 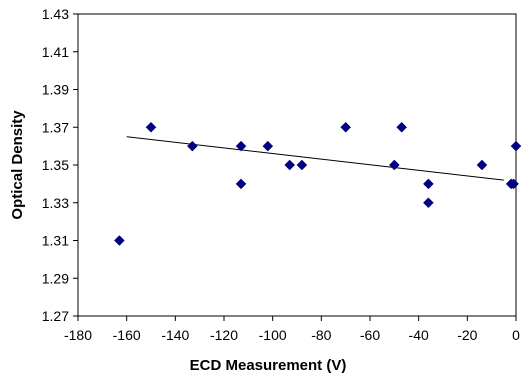 I want to click on y-tick-label: 1.31, so click(x=55, y=241).